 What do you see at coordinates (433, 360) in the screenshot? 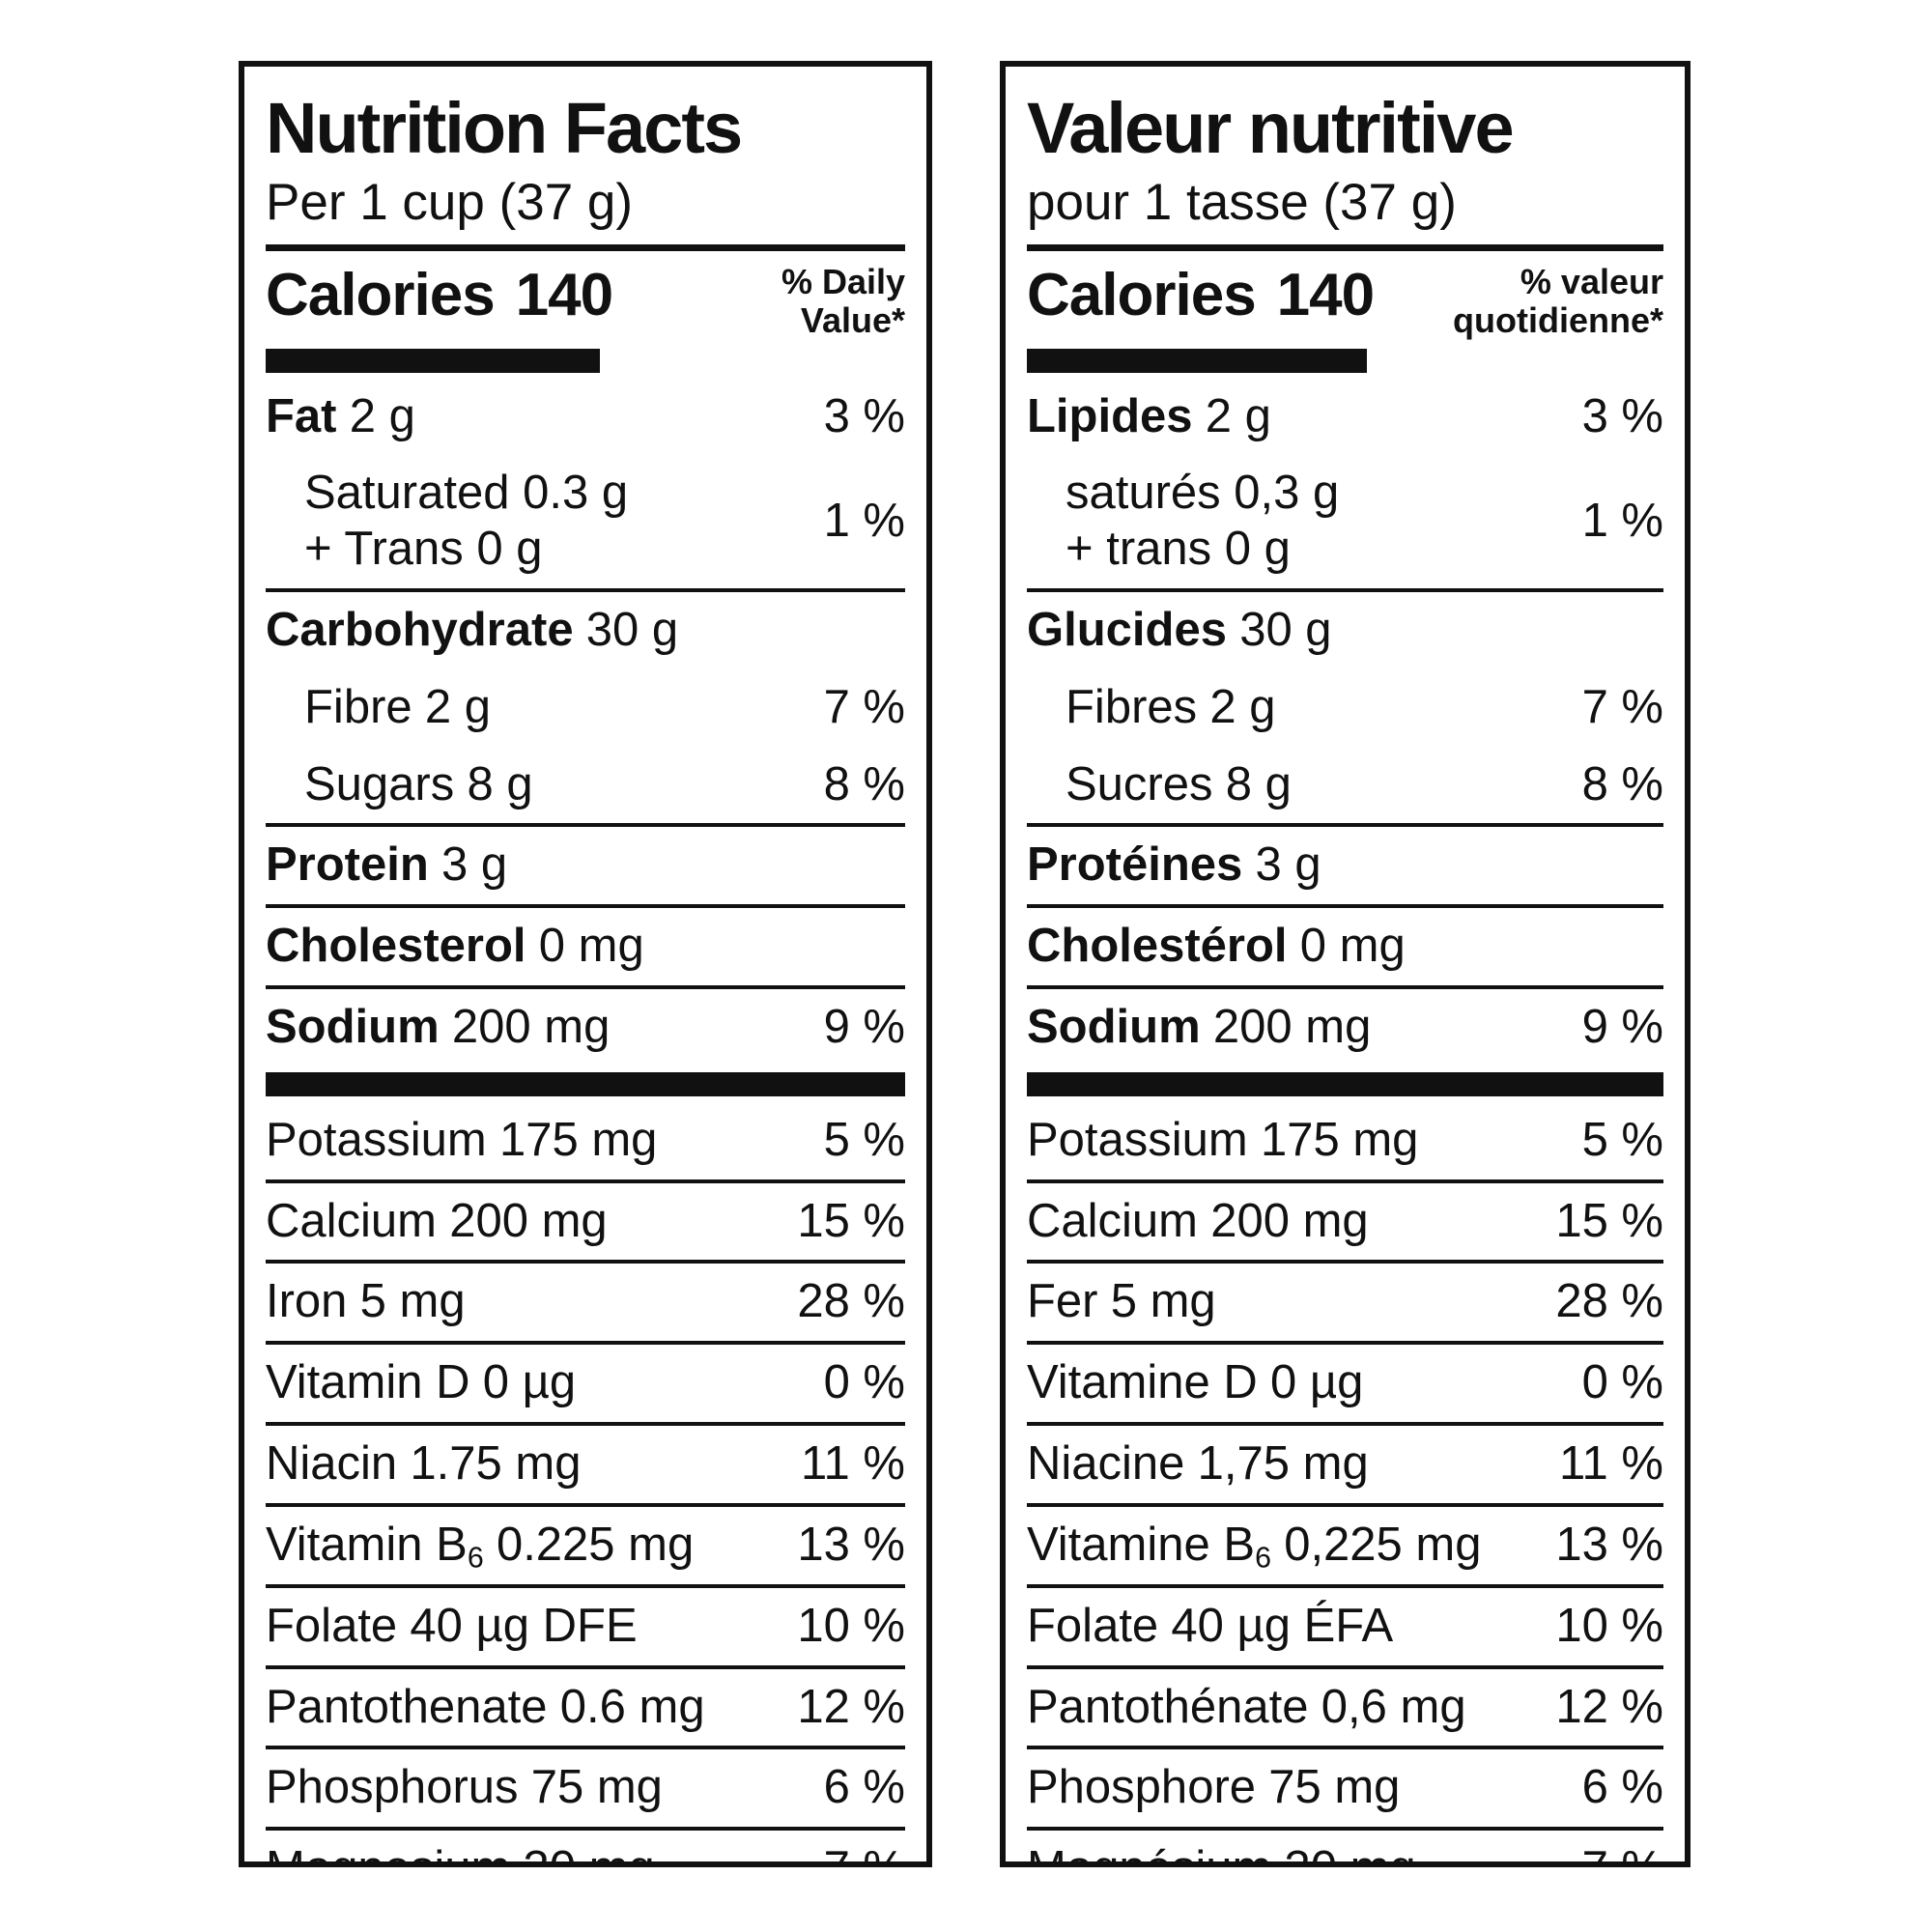
I see `calories-underline-bar` at bounding box center [433, 360].